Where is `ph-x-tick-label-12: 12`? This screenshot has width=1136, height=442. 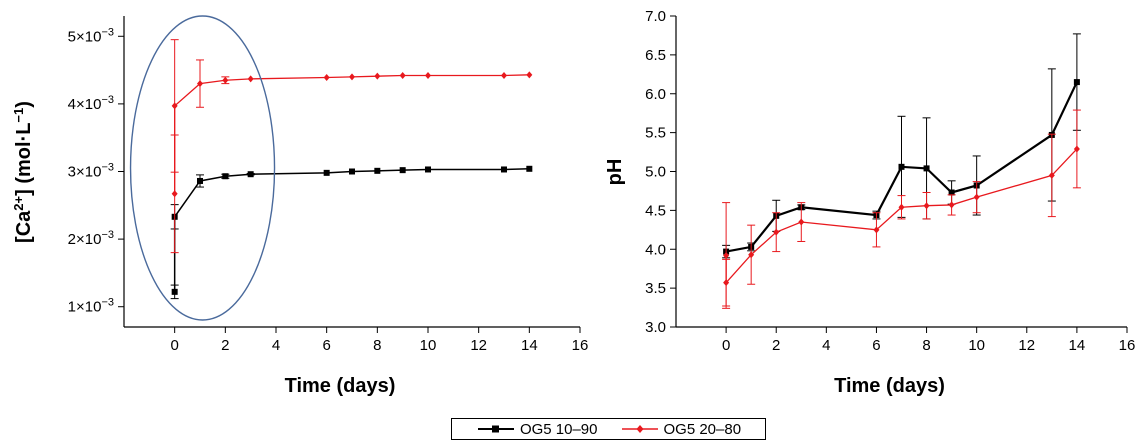 ph-x-tick-label-12: 12 is located at coordinates (1026, 345).